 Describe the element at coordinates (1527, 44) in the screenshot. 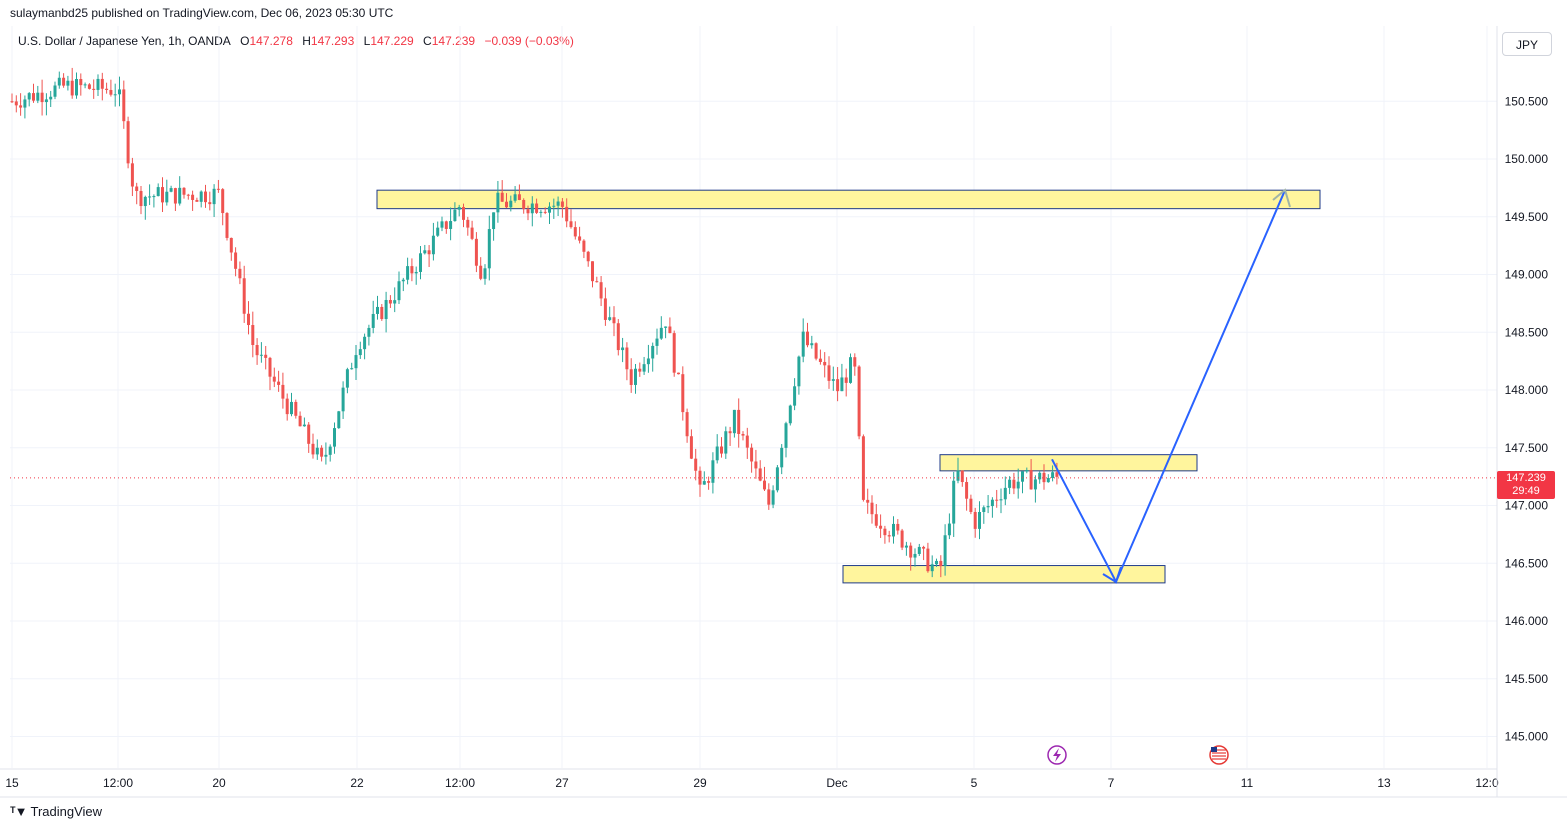

I see `currency-button: JPY` at that location.